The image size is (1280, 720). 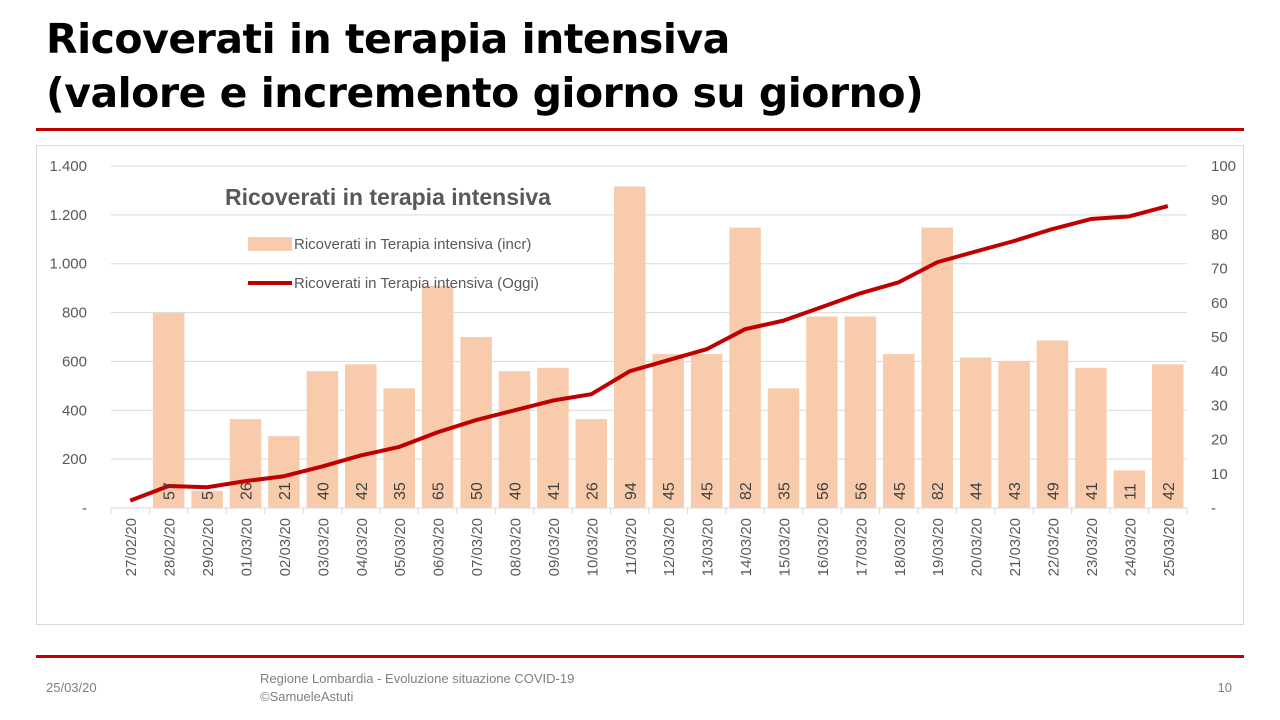 What do you see at coordinates (285, 547) in the screenshot?
I see `x-tick-label: 02/03/20` at bounding box center [285, 547].